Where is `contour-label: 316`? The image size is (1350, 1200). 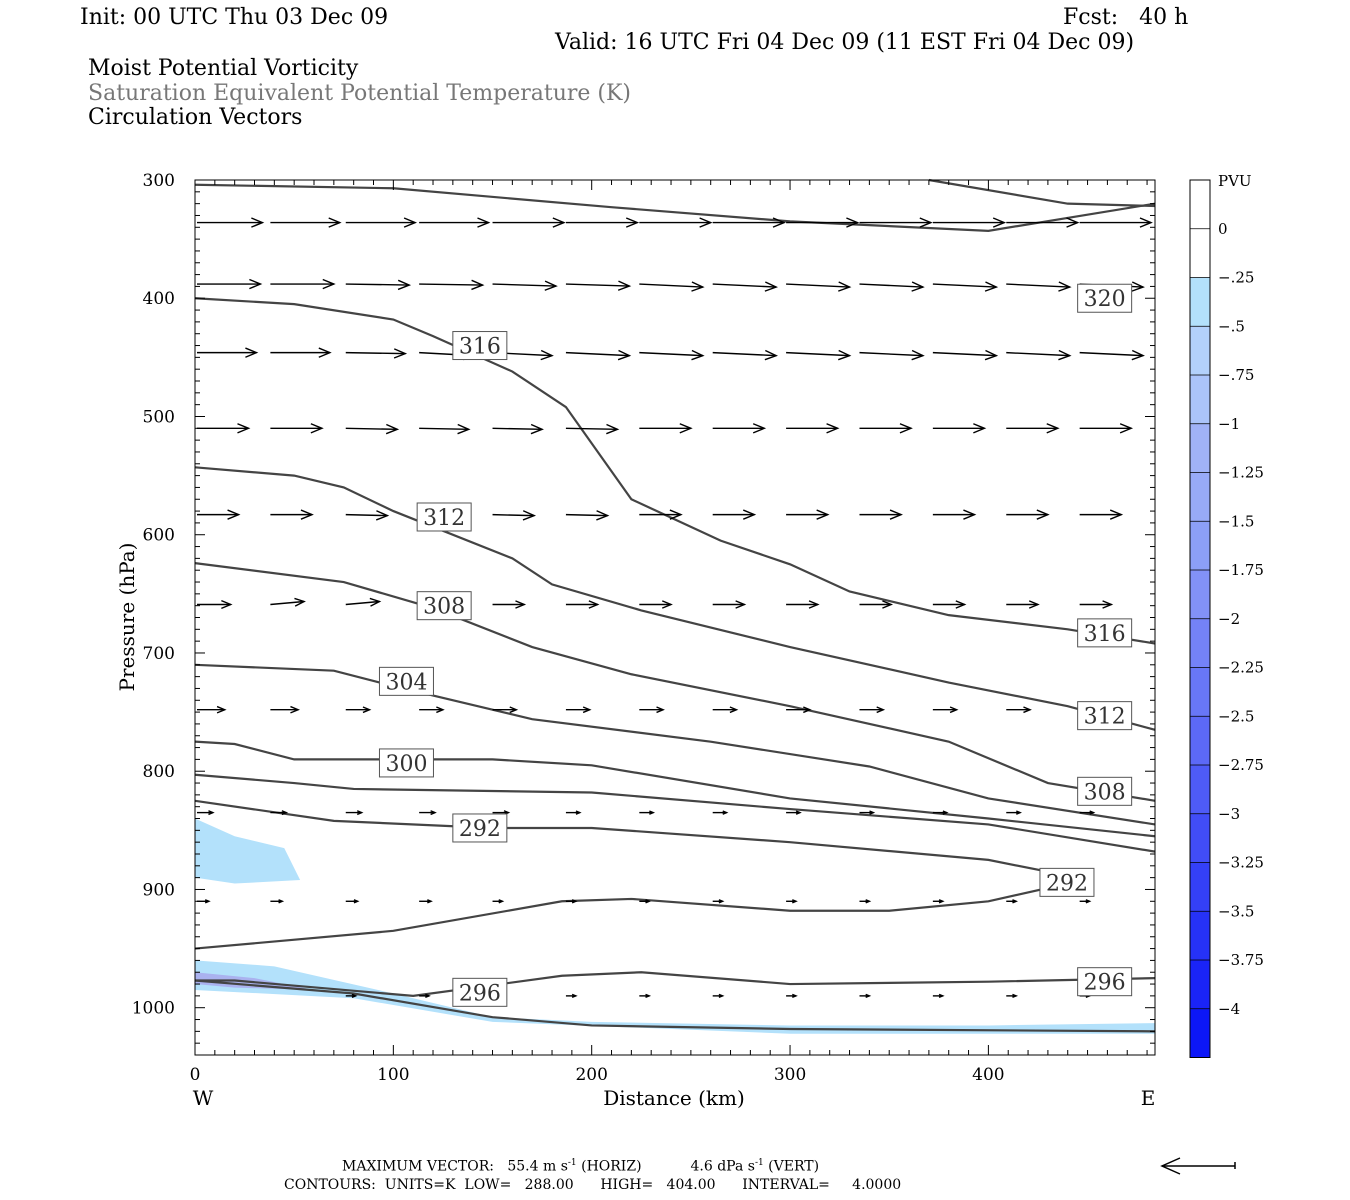
contour-label: 316 is located at coordinates (1105, 634).